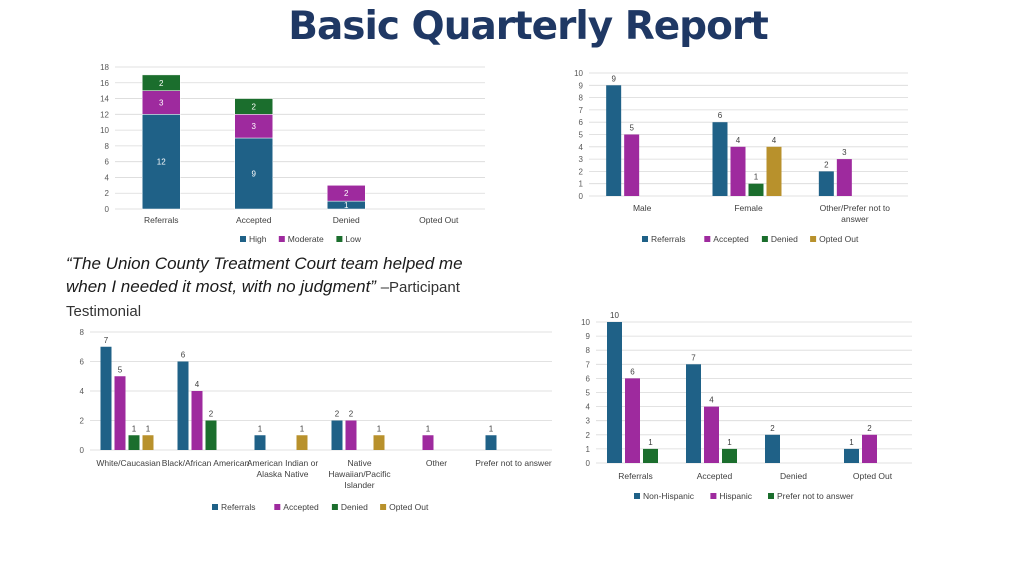 The width and height of the screenshot is (1024, 576). I want to click on y-tick-label: 5, so click(588, 393).